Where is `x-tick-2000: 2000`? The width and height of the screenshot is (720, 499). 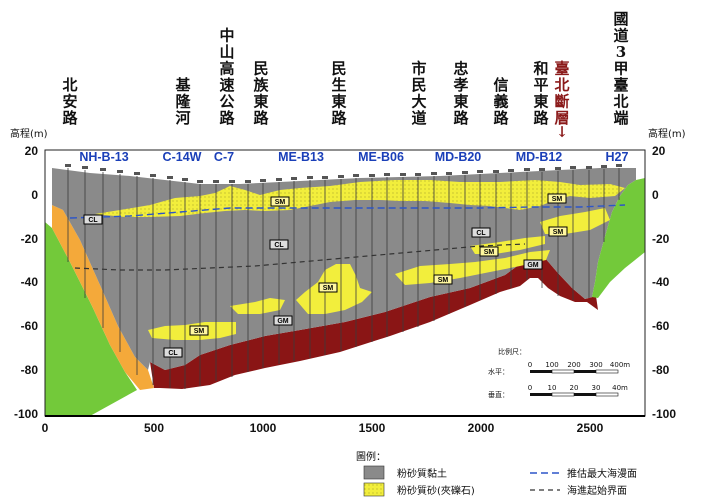 x-tick-2000: 2000 is located at coordinates (481, 428).